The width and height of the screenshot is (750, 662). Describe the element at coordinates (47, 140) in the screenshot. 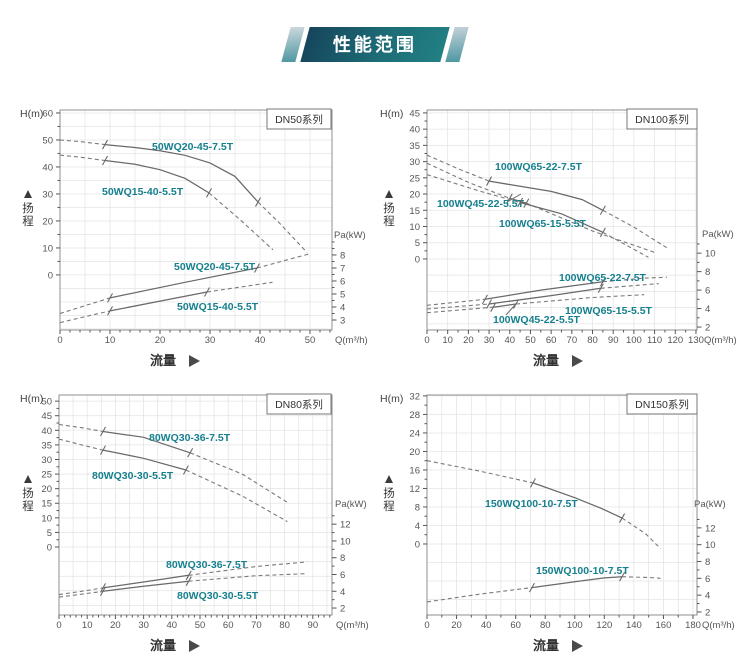

I see `y-left-tick-label: 50` at that location.